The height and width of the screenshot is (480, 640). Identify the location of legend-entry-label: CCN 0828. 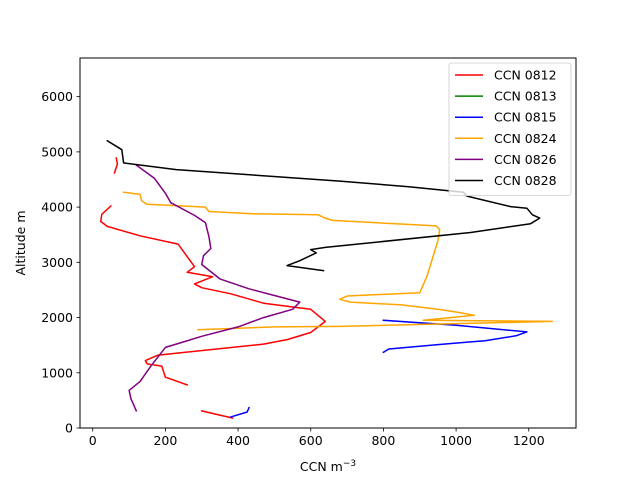
(525, 180).